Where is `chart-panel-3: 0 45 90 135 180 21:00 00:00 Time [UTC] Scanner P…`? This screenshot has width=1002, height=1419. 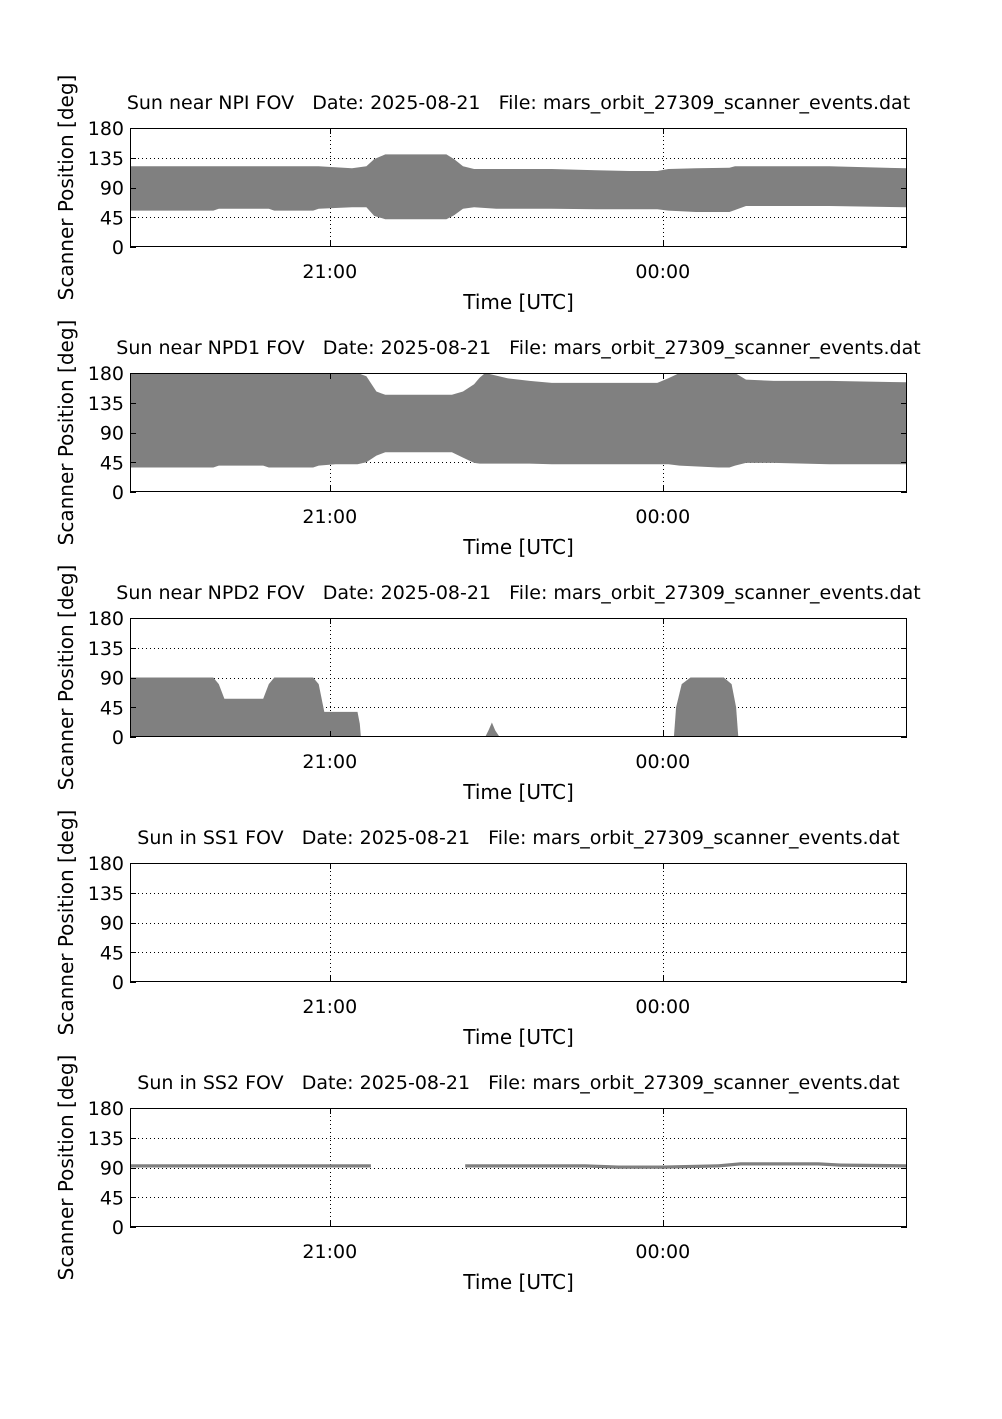 chart-panel-3: 0 45 90 135 180 21:00 00:00 Time [UTC] Scanner P… is located at coordinates (487, 684).